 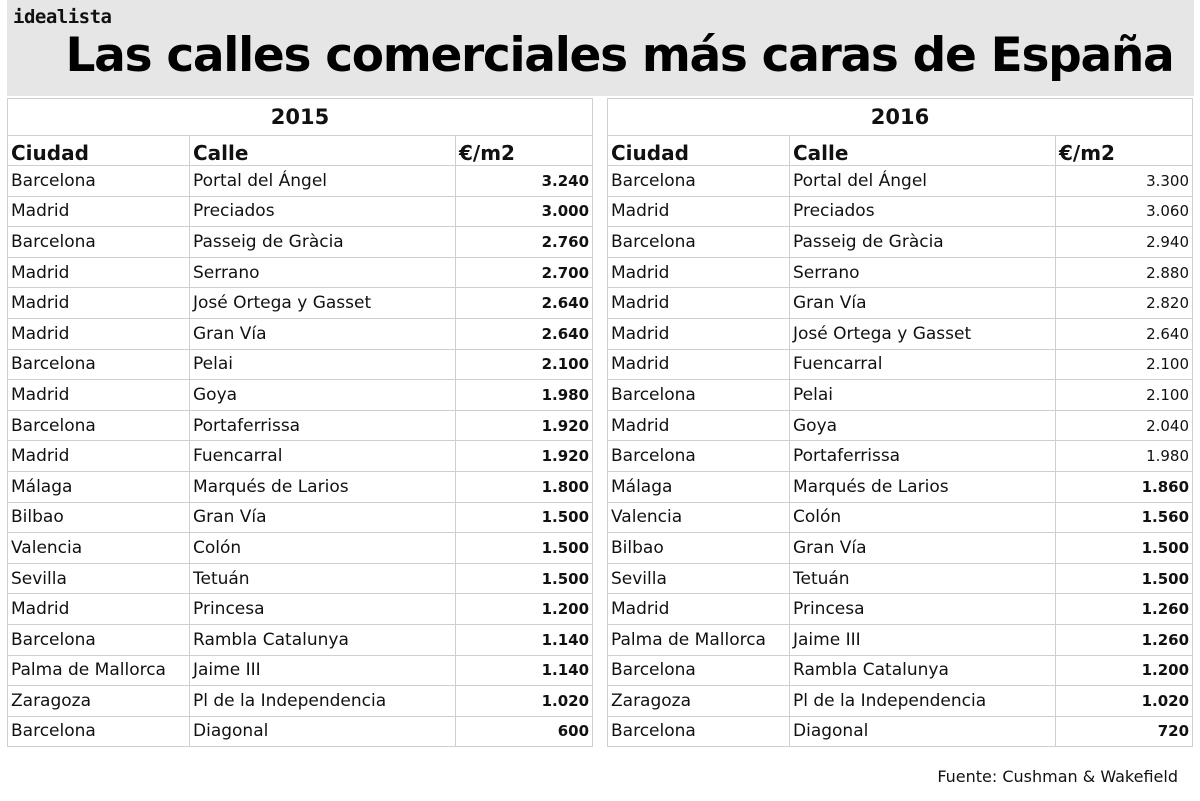 What do you see at coordinates (524, 364) in the screenshot?
I see `cell-price: 2.100` at bounding box center [524, 364].